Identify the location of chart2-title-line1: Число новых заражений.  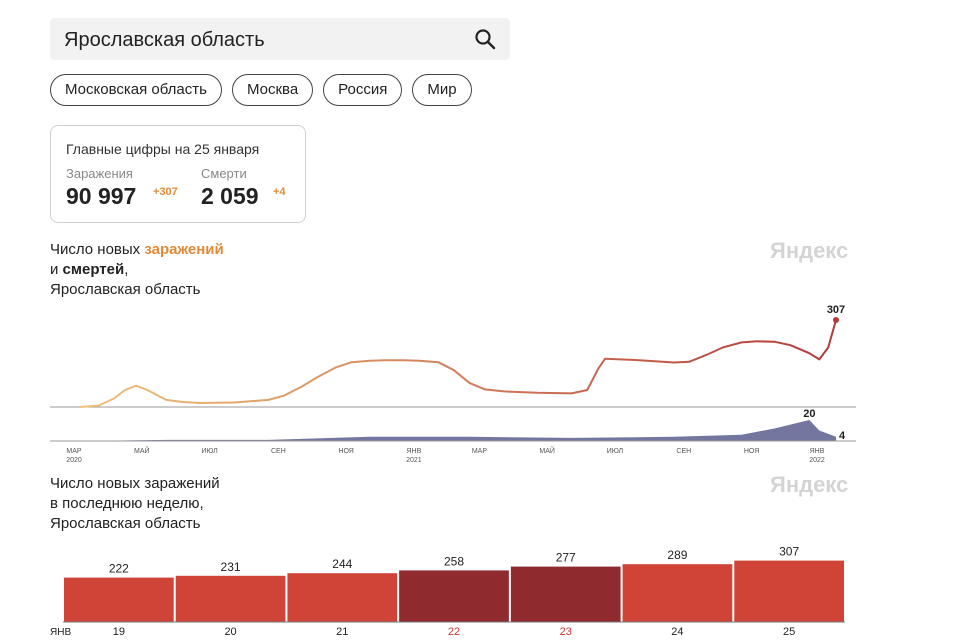
(135, 483).